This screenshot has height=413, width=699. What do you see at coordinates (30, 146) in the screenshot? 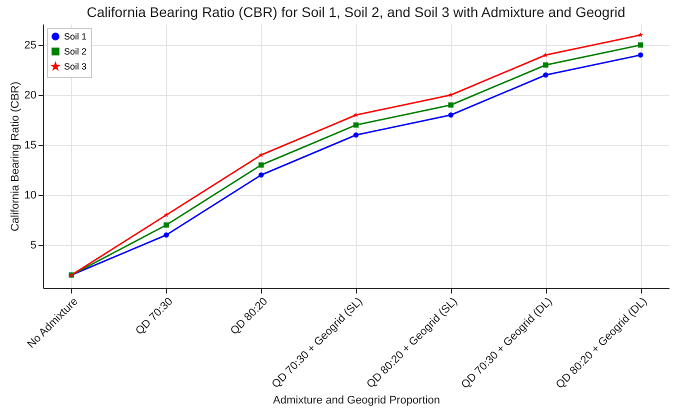
I see `y-tick-label: 15` at bounding box center [30, 146].